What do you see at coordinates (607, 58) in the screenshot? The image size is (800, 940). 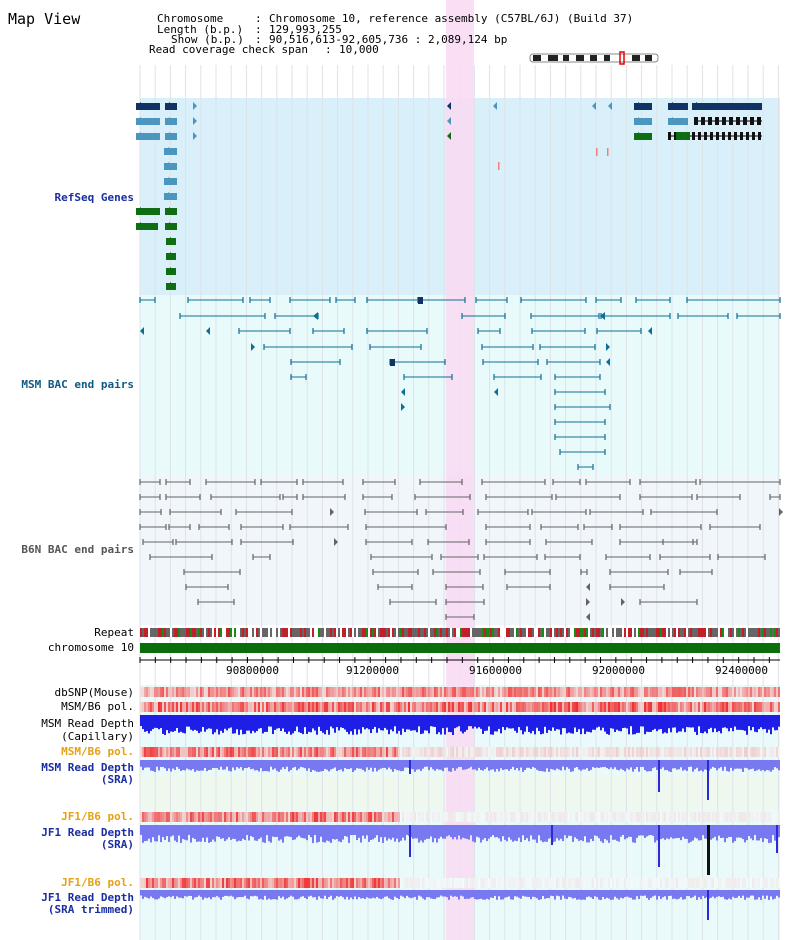 I see `ideogram-band` at bounding box center [607, 58].